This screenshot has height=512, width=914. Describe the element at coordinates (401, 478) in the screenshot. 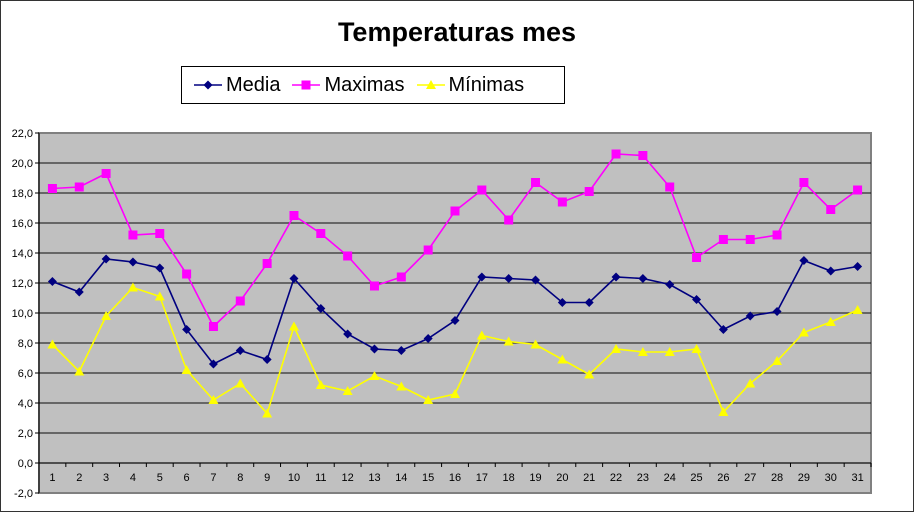

I see `x-tick-label: 14` at that location.